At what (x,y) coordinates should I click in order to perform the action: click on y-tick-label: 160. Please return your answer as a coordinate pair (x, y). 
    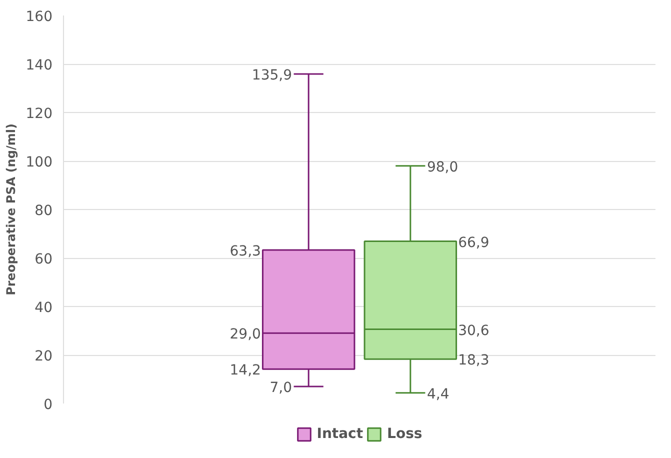
    Looking at the image, I should click on (39, 17).